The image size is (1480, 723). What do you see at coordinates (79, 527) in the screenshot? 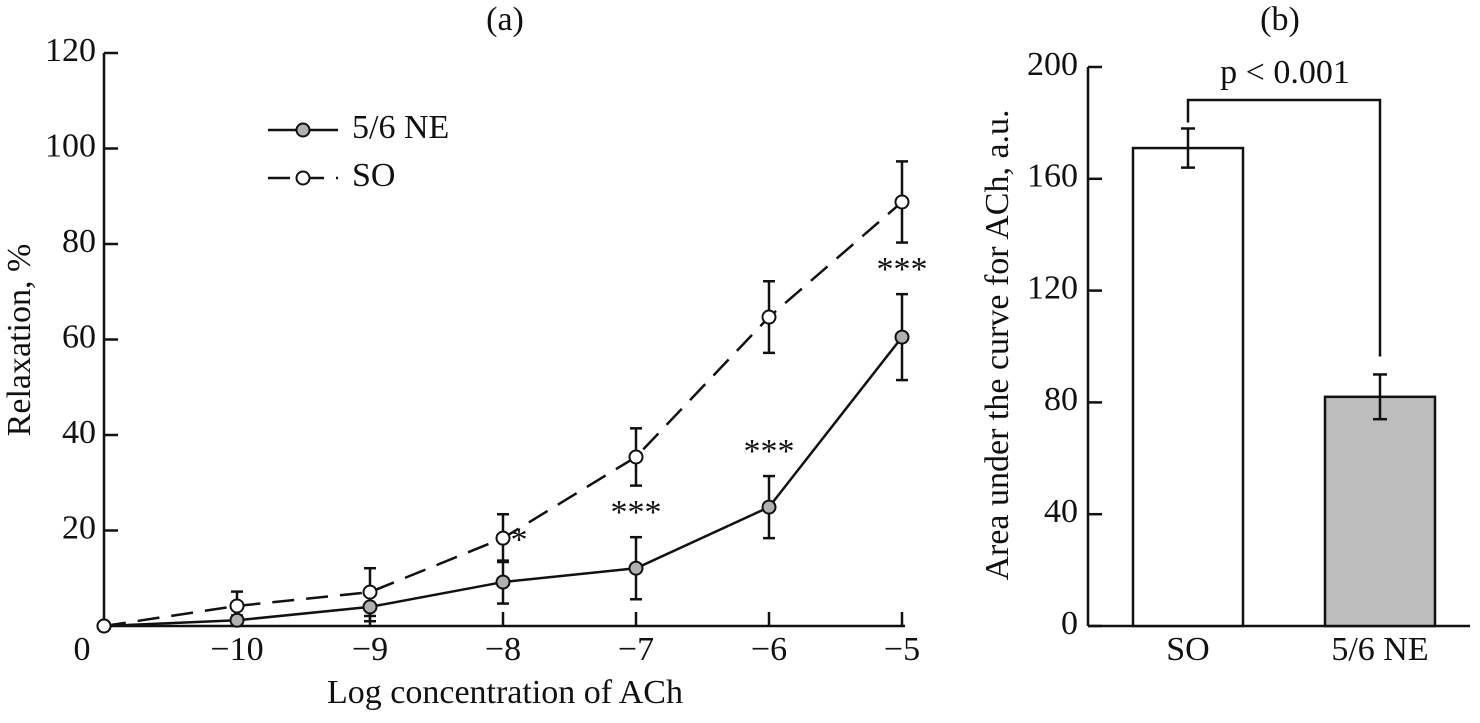
I see `y-tick-label: 20` at bounding box center [79, 527].